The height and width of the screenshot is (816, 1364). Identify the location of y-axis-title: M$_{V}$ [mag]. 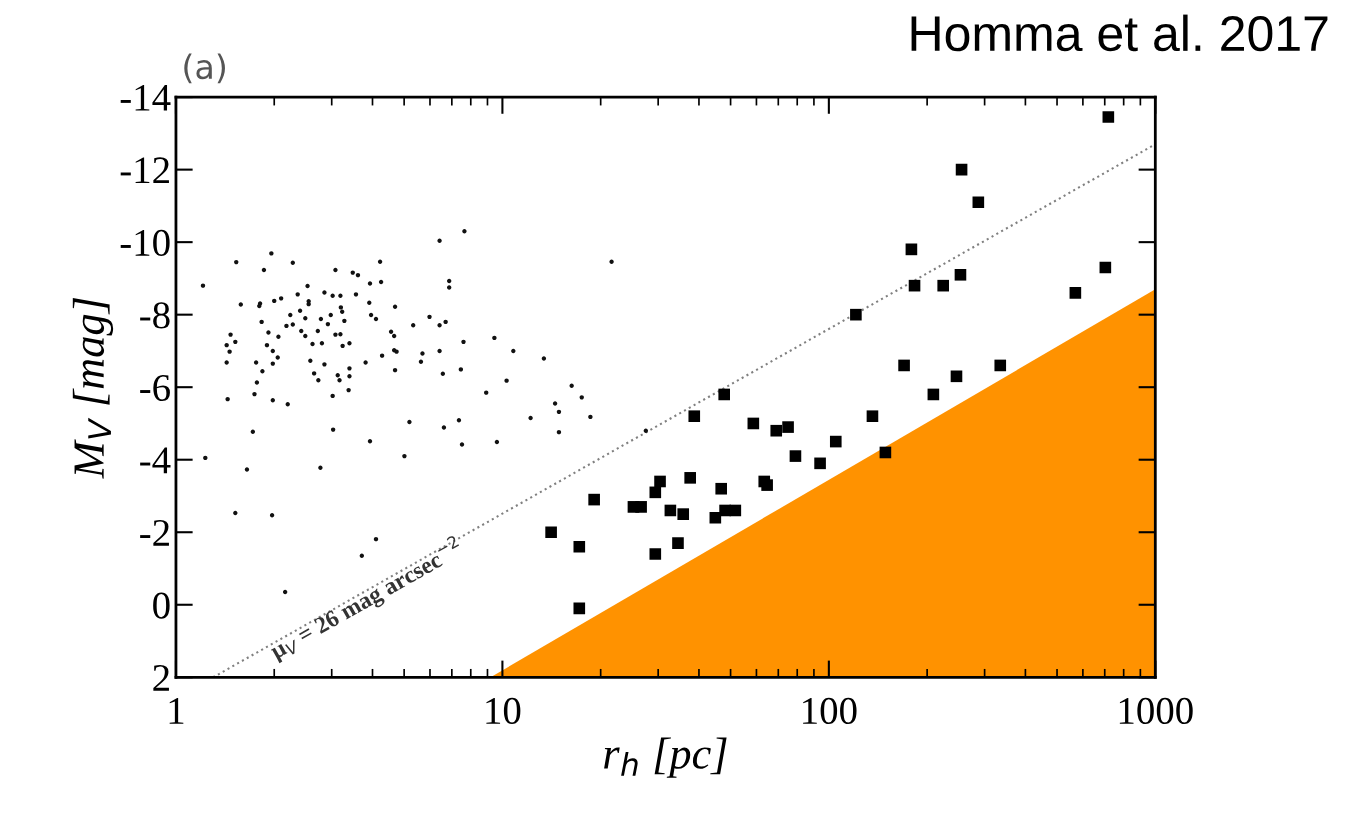
(93, 388).